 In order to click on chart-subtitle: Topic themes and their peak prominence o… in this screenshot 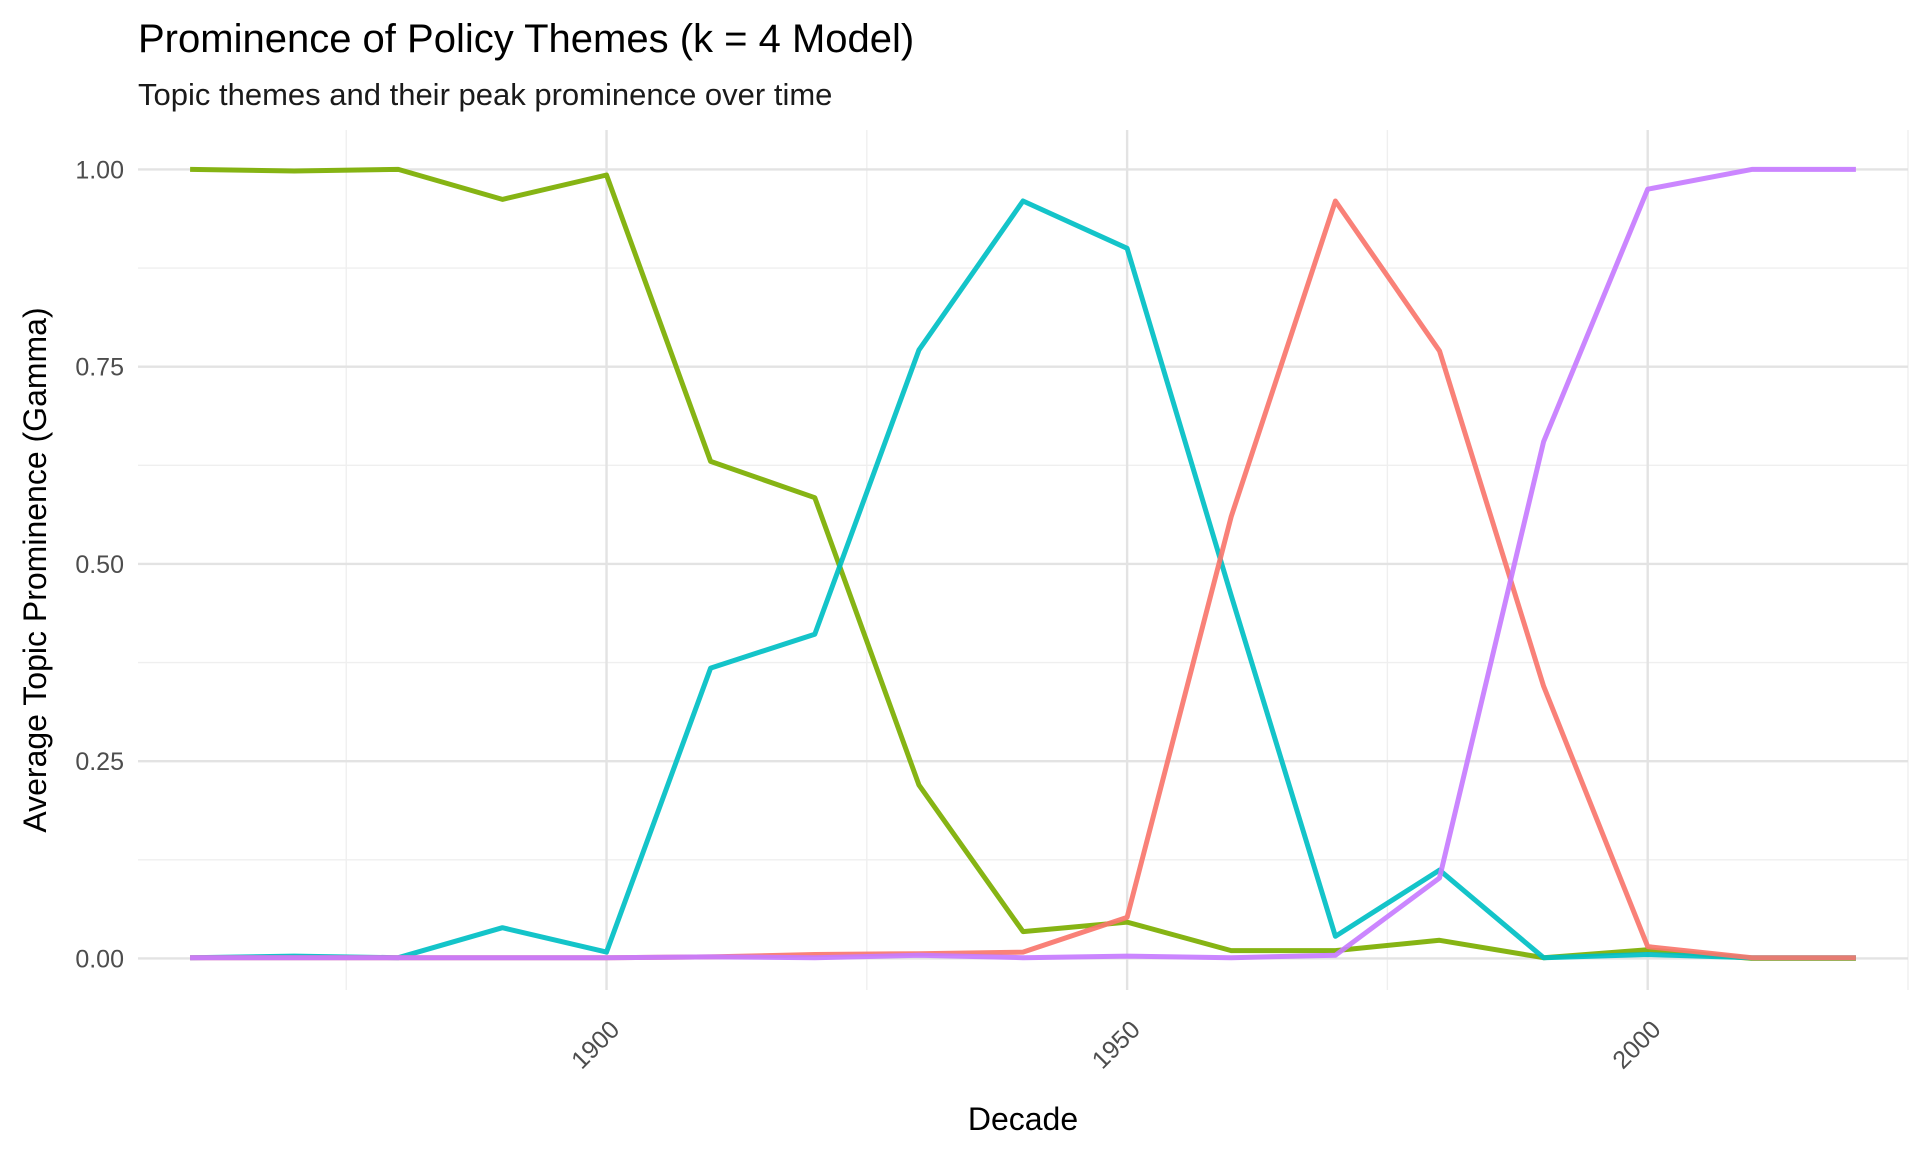, I will do `click(485, 94)`.